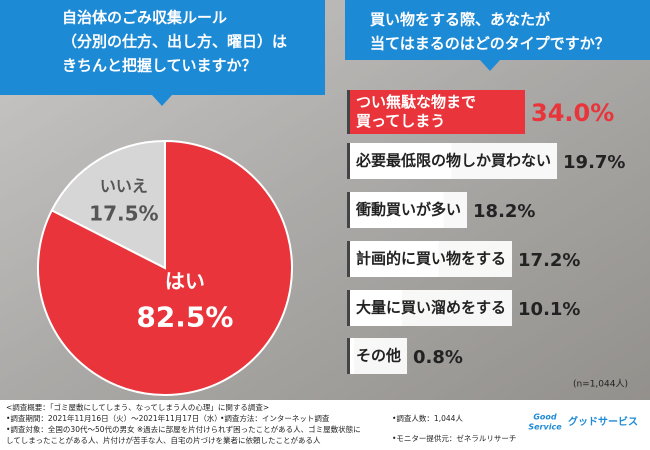  What do you see at coordinates (137, 407) in the screenshot?
I see `survey-heading: <調査概要：「ゴミ屋敷にしてしまう、なってしまう人の心理」に関する調査>` at bounding box center [137, 407].